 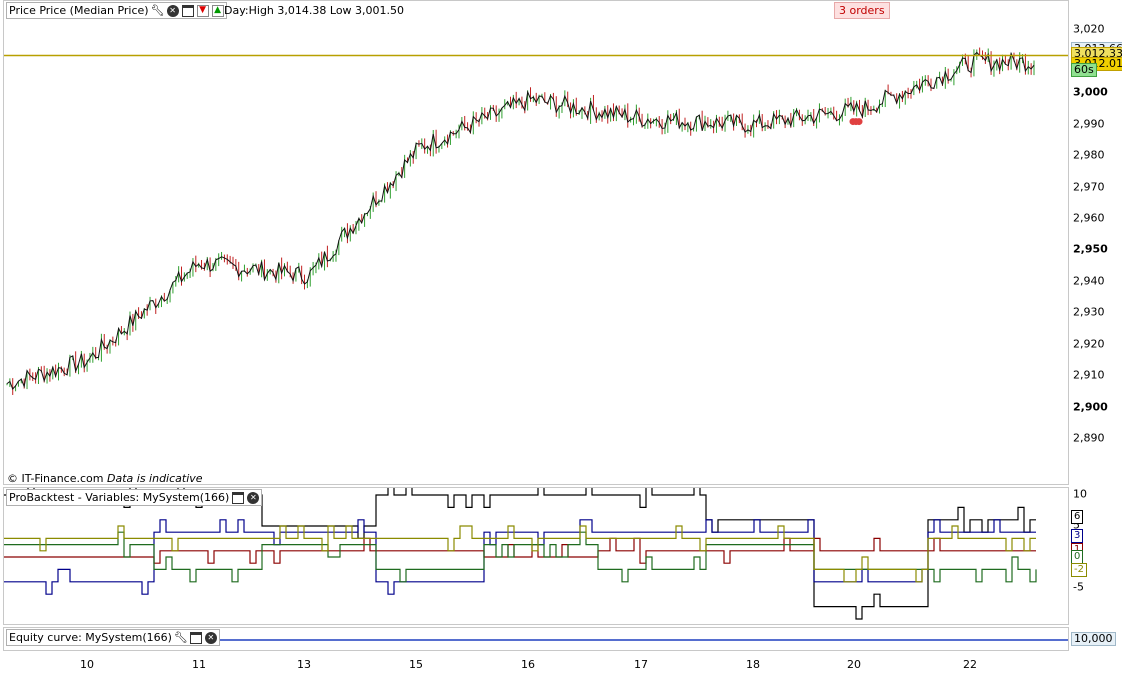 What do you see at coordinates (1089, 187) in the screenshot?
I see `price-y-tick: 2,970` at bounding box center [1089, 187].